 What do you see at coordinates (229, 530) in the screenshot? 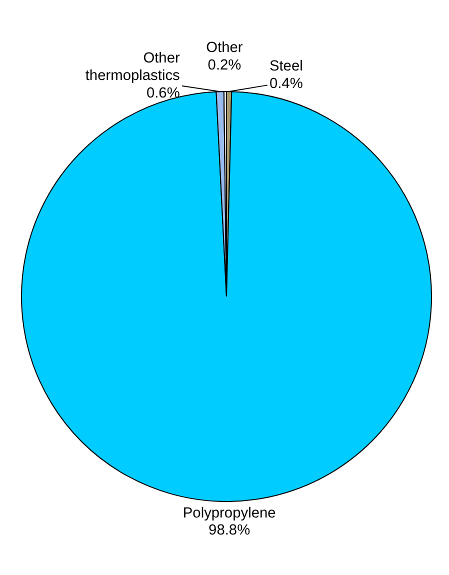
I see `data-label: 98.8%` at bounding box center [229, 530].